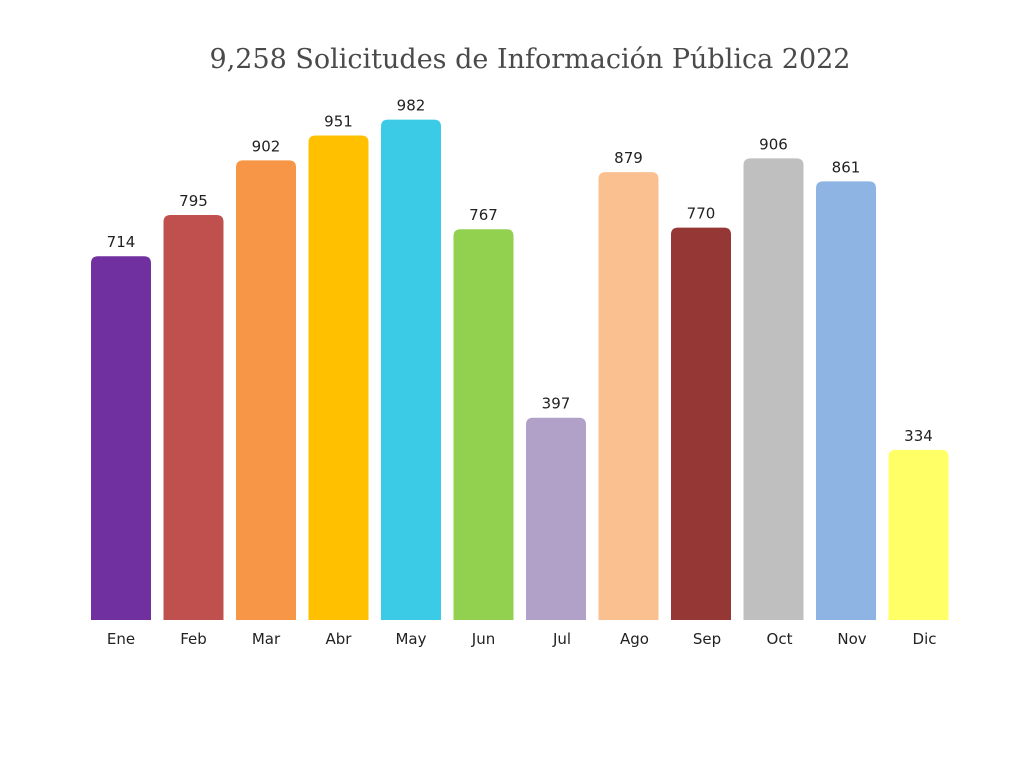 The image size is (1024, 768). Describe the element at coordinates (780, 639) in the screenshot. I see `x-tick-label-oct: Oct` at that location.